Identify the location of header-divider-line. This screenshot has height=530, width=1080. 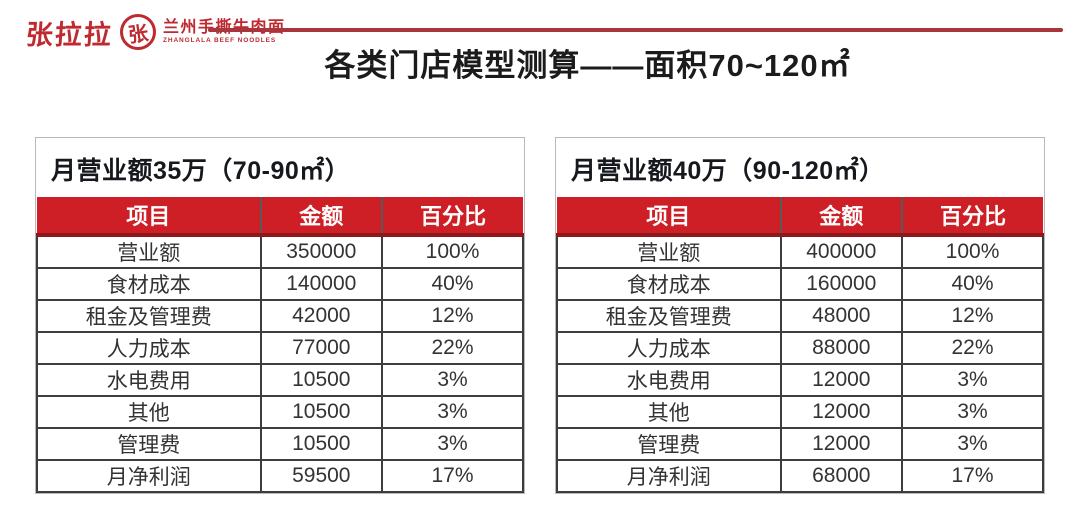
(635, 30).